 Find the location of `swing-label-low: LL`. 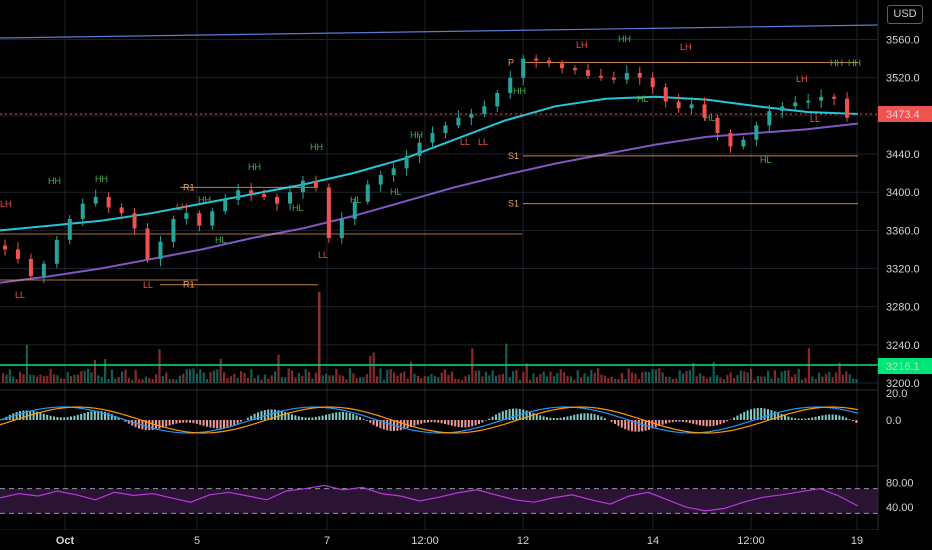

swing-label-low: LL is located at coordinates (20, 295).